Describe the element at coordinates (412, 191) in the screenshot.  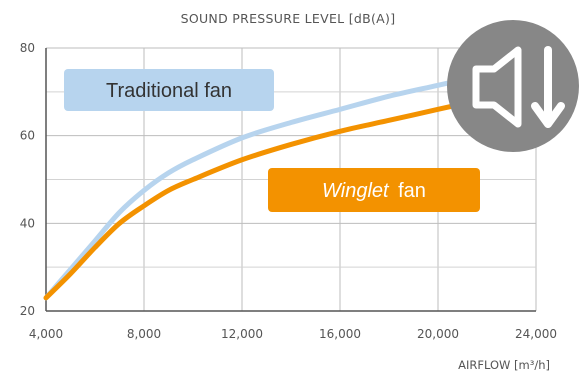
I see `winglet-label-rest: fan` at that location.